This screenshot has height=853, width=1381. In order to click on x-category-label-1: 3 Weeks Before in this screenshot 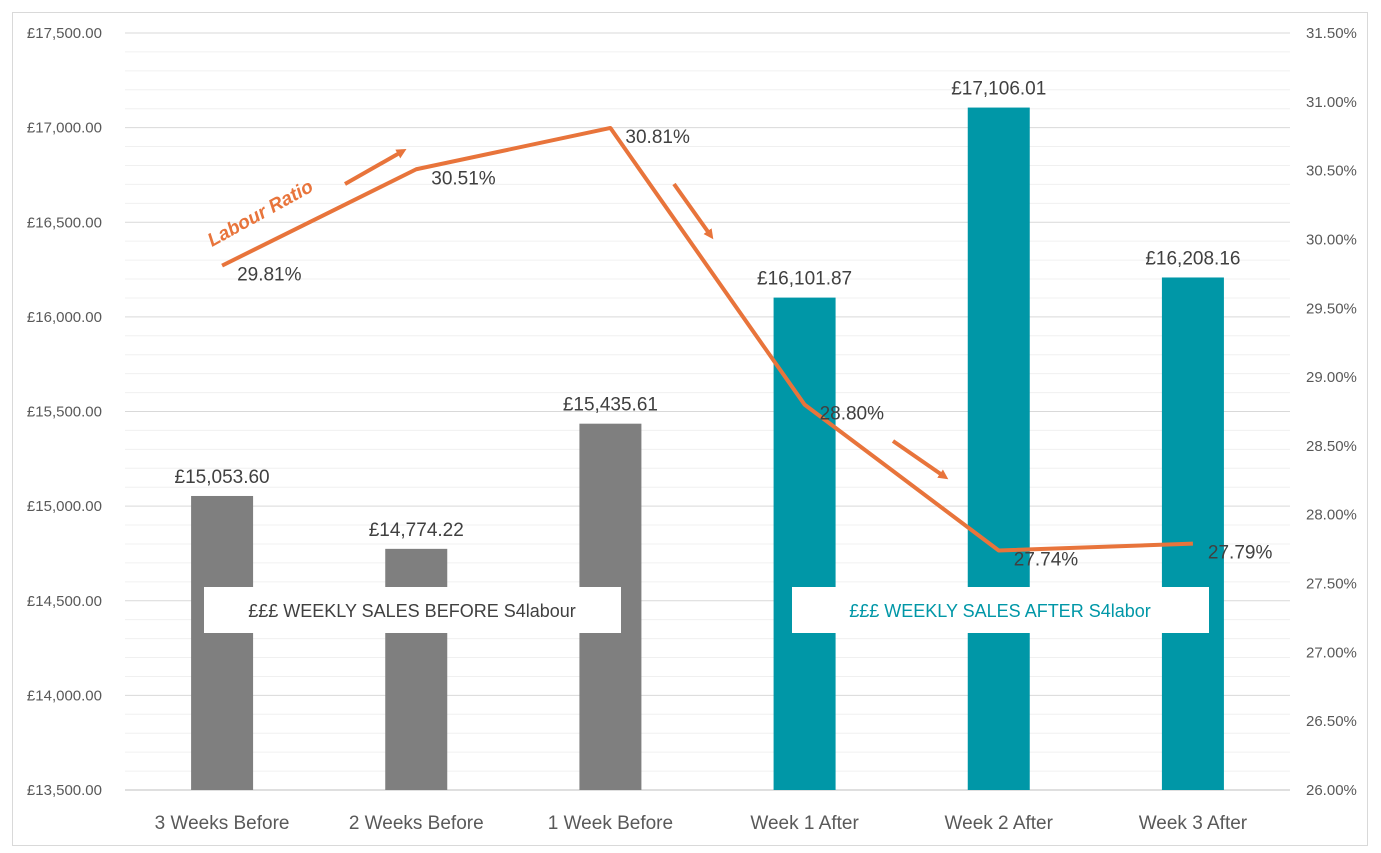, I will do `click(222, 823)`.